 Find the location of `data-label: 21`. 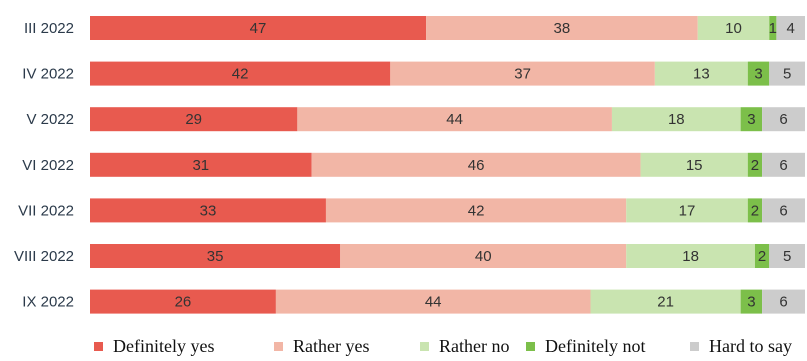

data-label: 21 is located at coordinates (665, 302).